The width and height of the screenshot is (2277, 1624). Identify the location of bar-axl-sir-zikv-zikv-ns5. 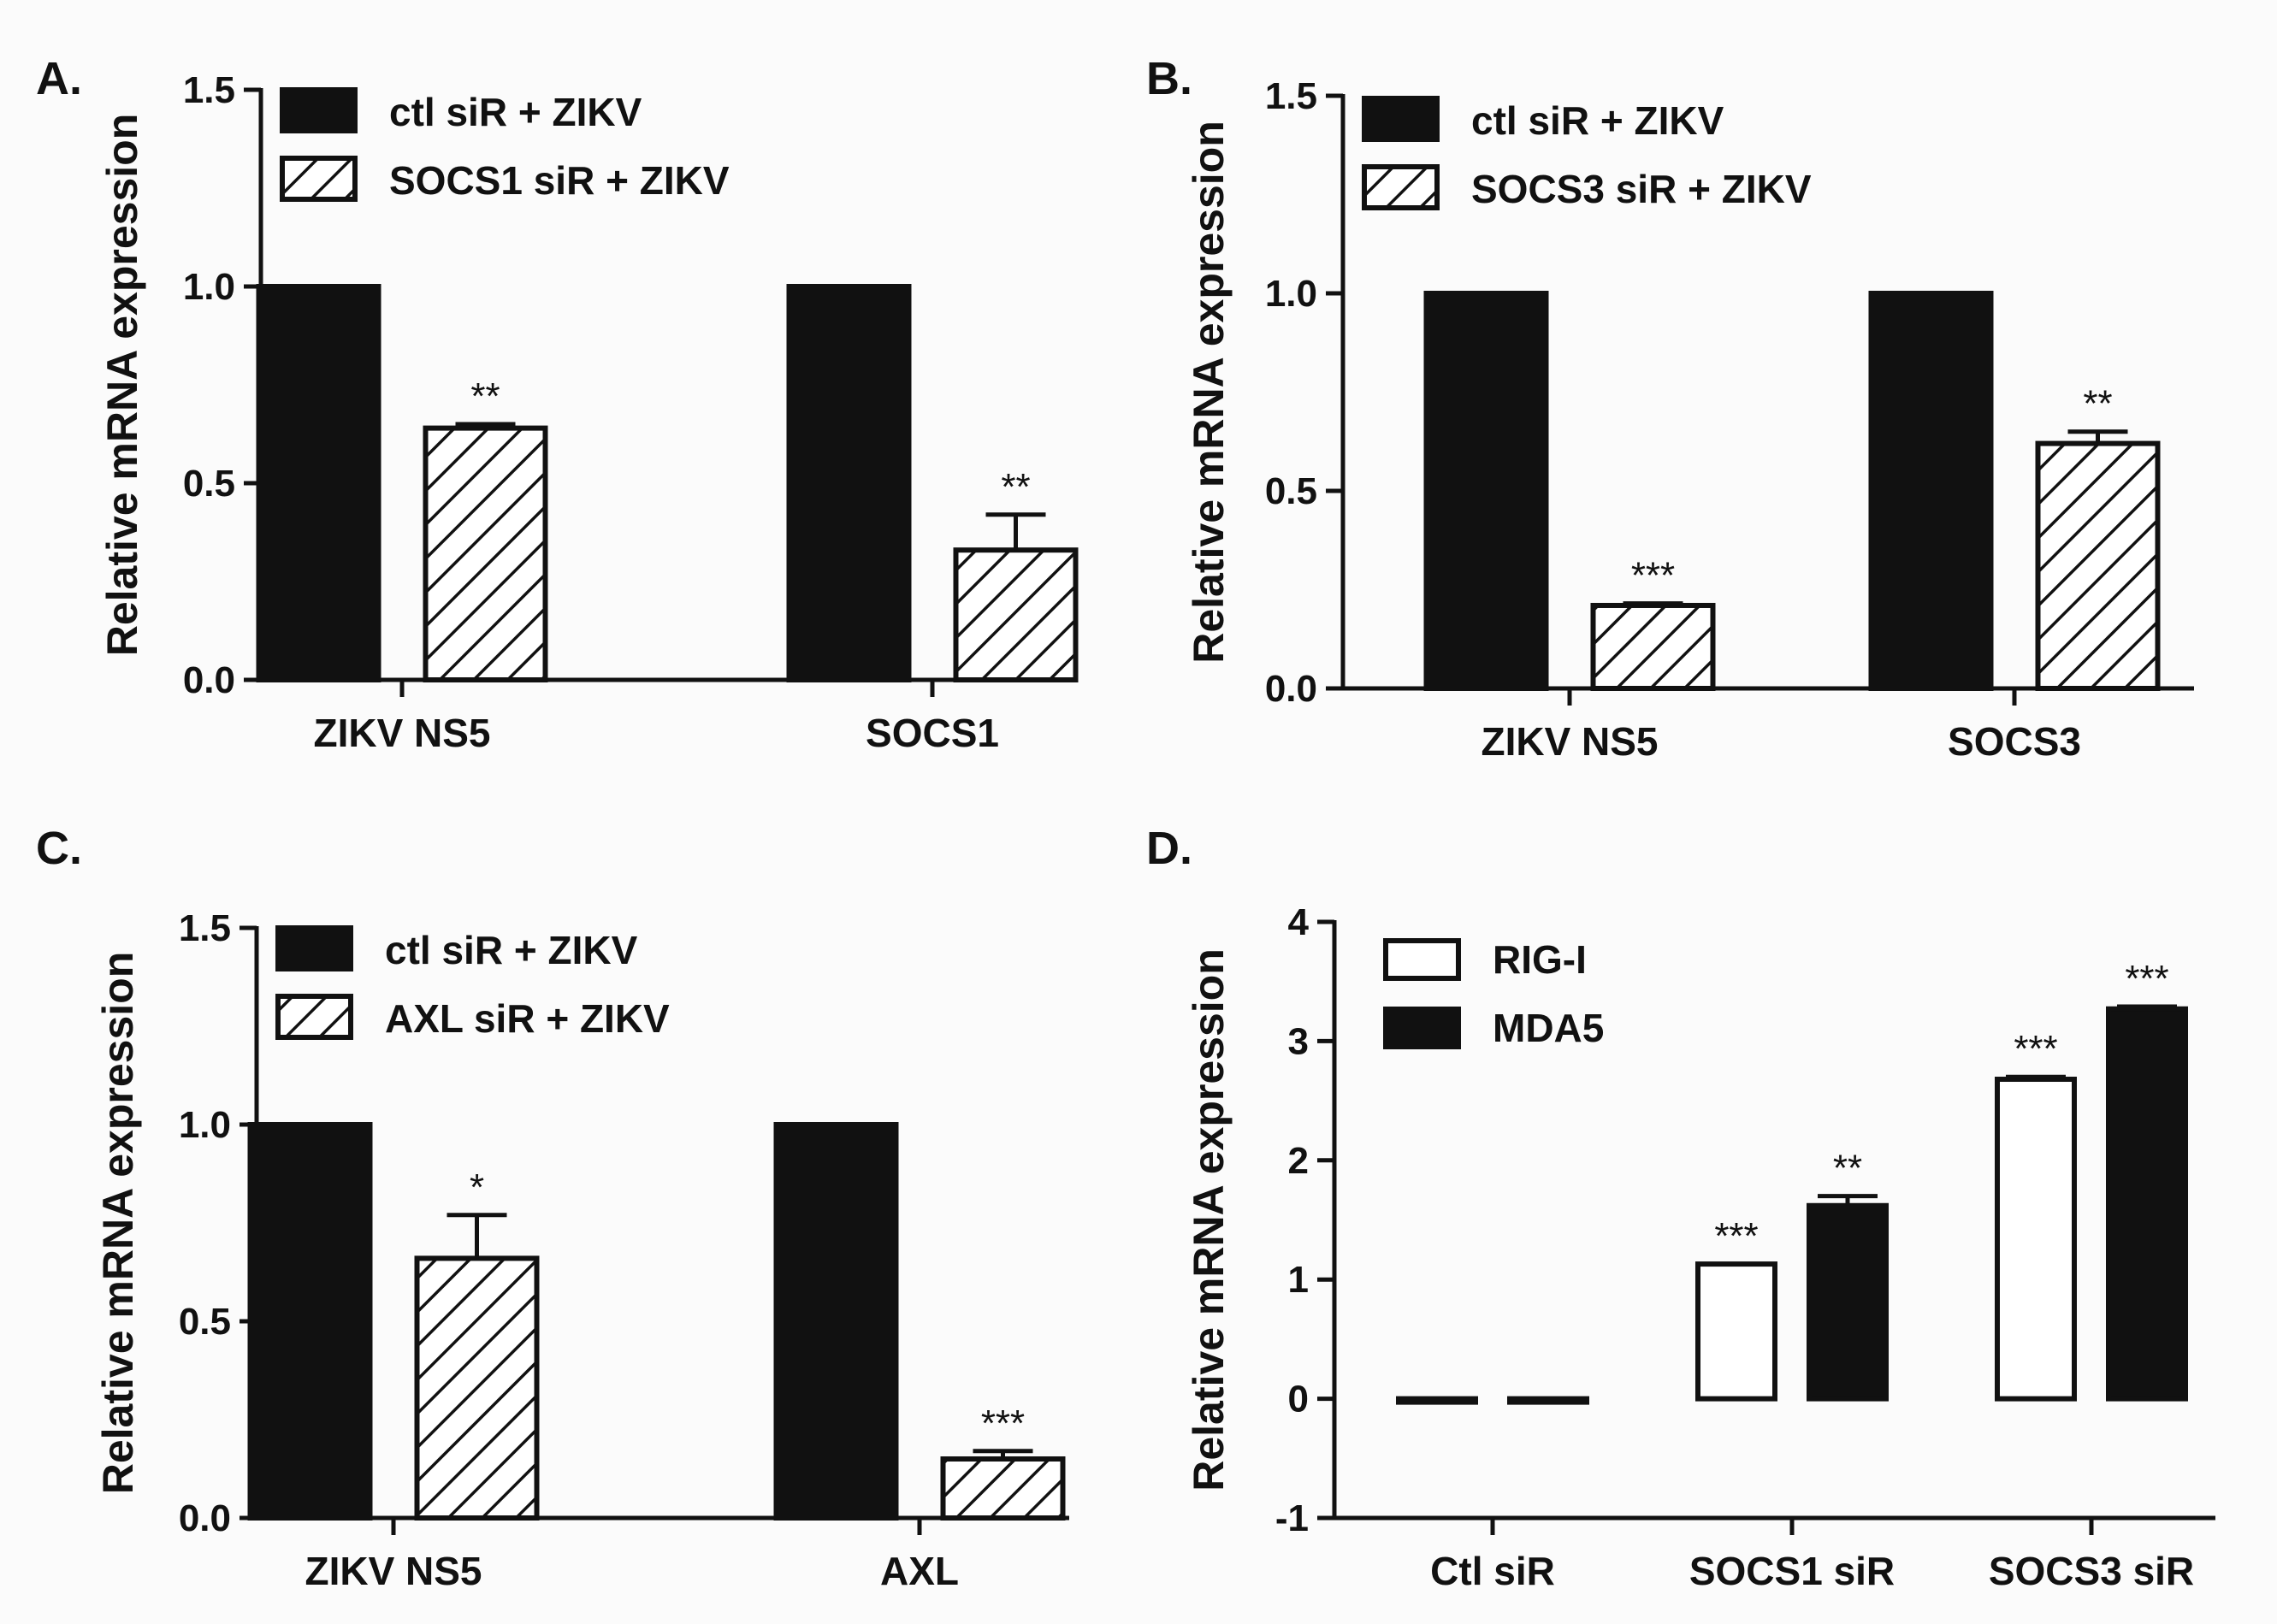
(477, 1388).